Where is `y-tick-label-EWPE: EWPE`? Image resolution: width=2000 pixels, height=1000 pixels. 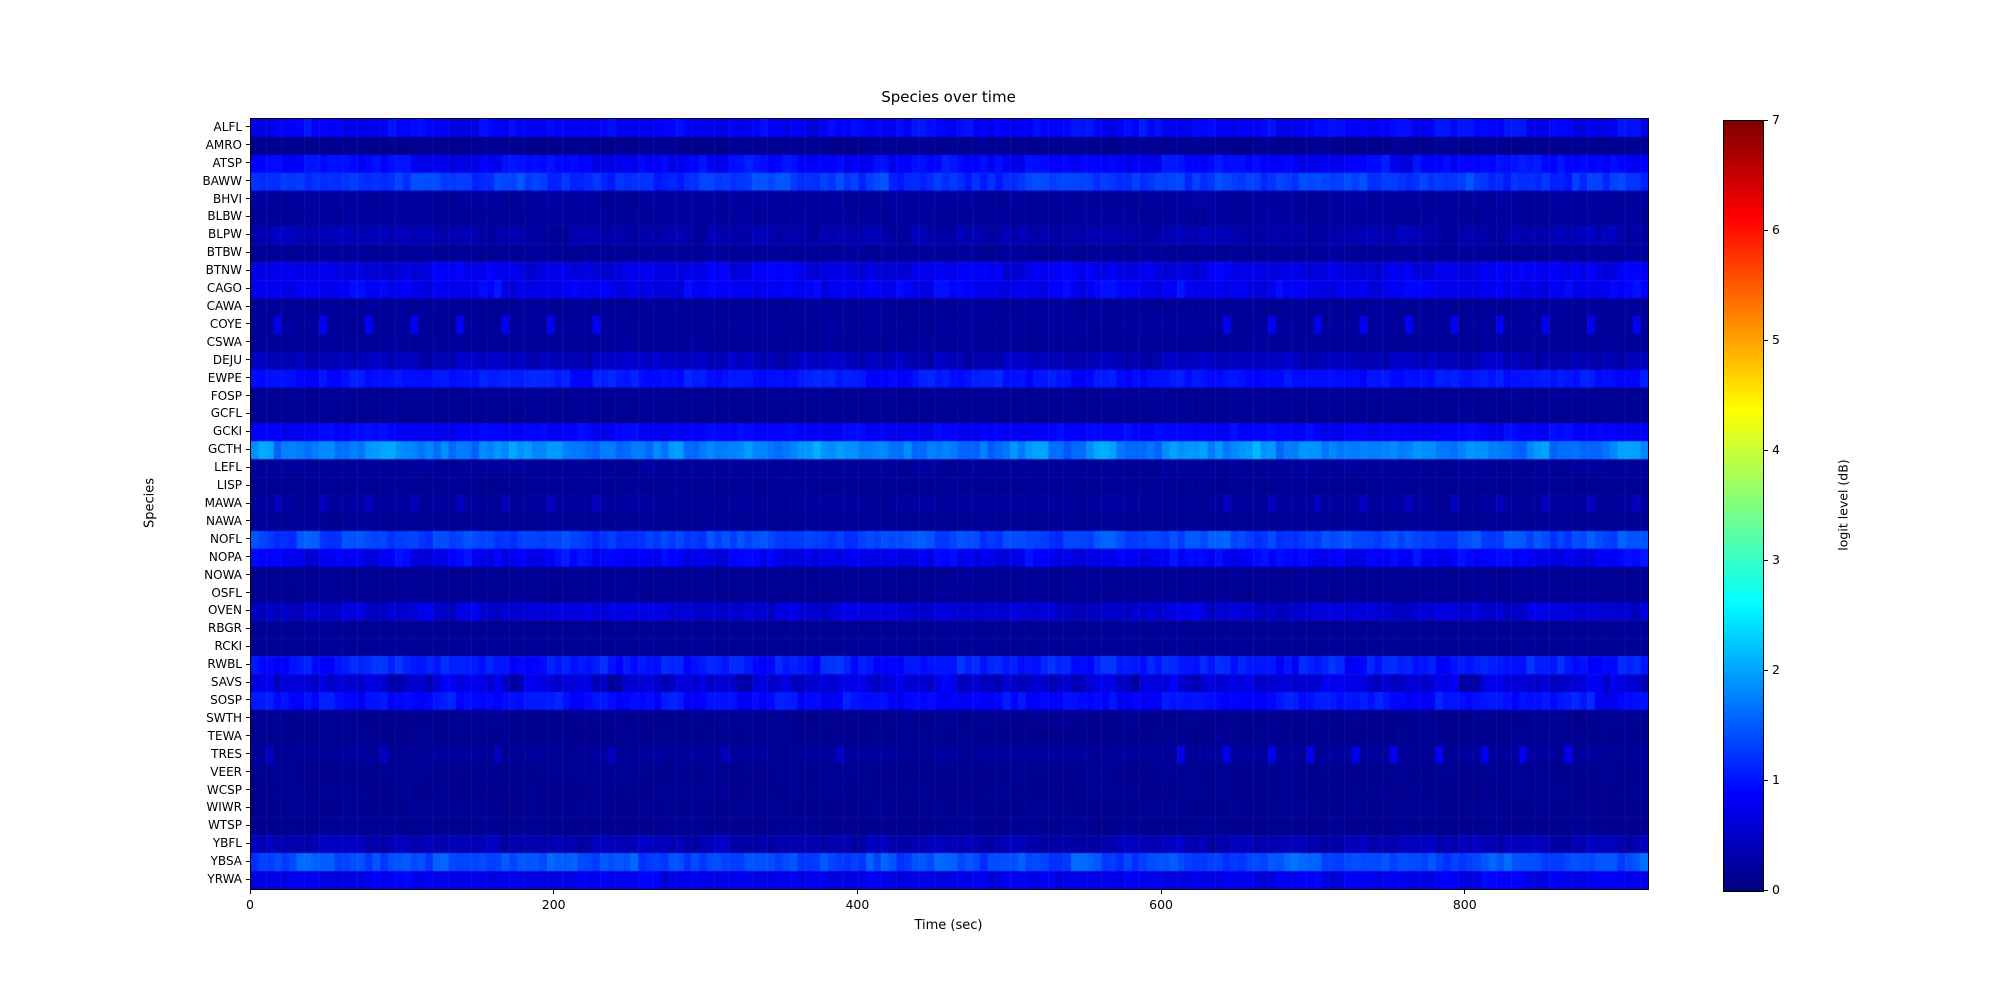 y-tick-label-EWPE: EWPE is located at coordinates (224, 377).